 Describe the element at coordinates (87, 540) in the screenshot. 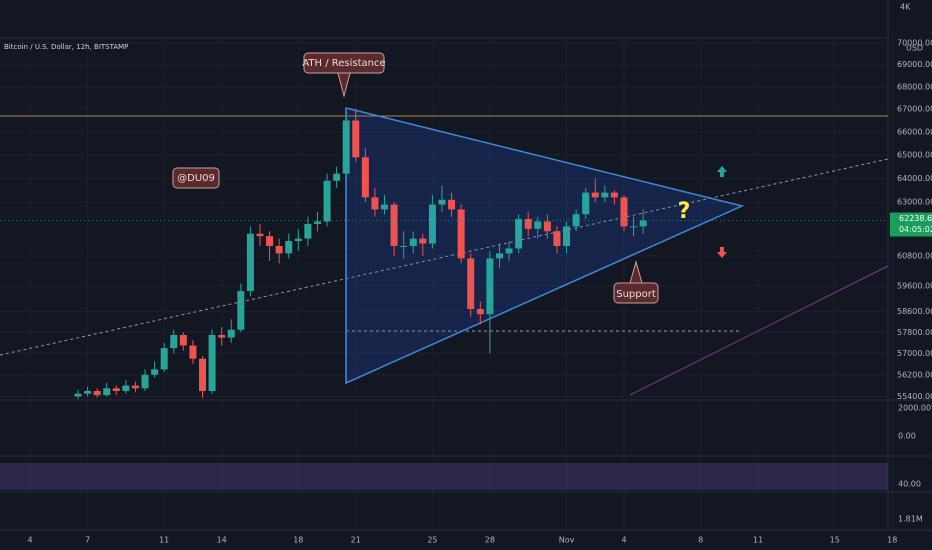

I see `x-tick-label: 7` at that location.